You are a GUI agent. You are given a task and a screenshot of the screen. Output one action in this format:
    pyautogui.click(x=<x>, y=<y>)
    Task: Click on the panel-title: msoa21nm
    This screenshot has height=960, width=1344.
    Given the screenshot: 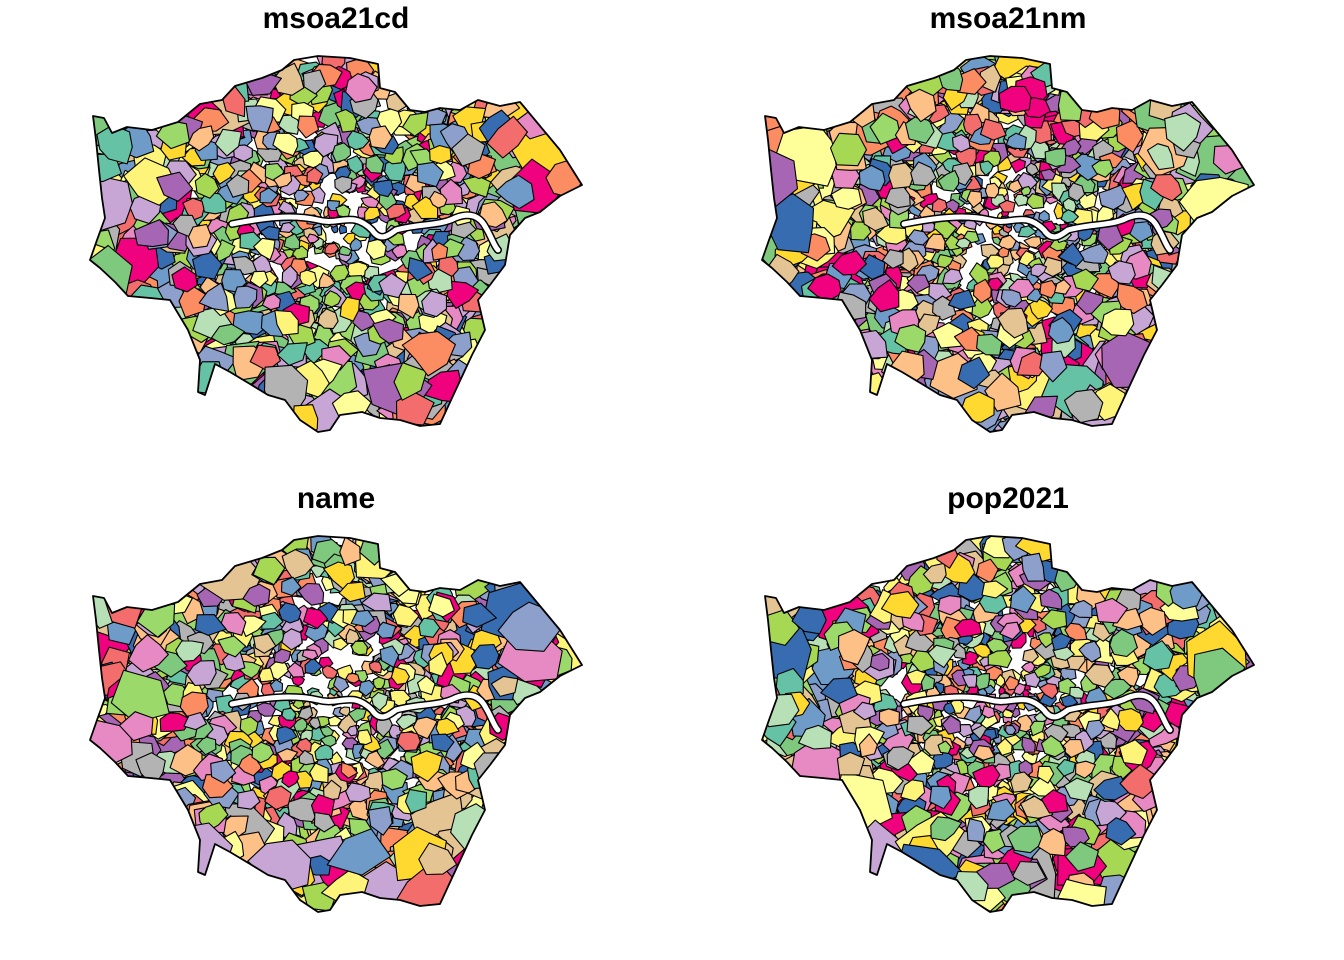 What is the action you would take?
    pyautogui.click(x=1008, y=18)
    